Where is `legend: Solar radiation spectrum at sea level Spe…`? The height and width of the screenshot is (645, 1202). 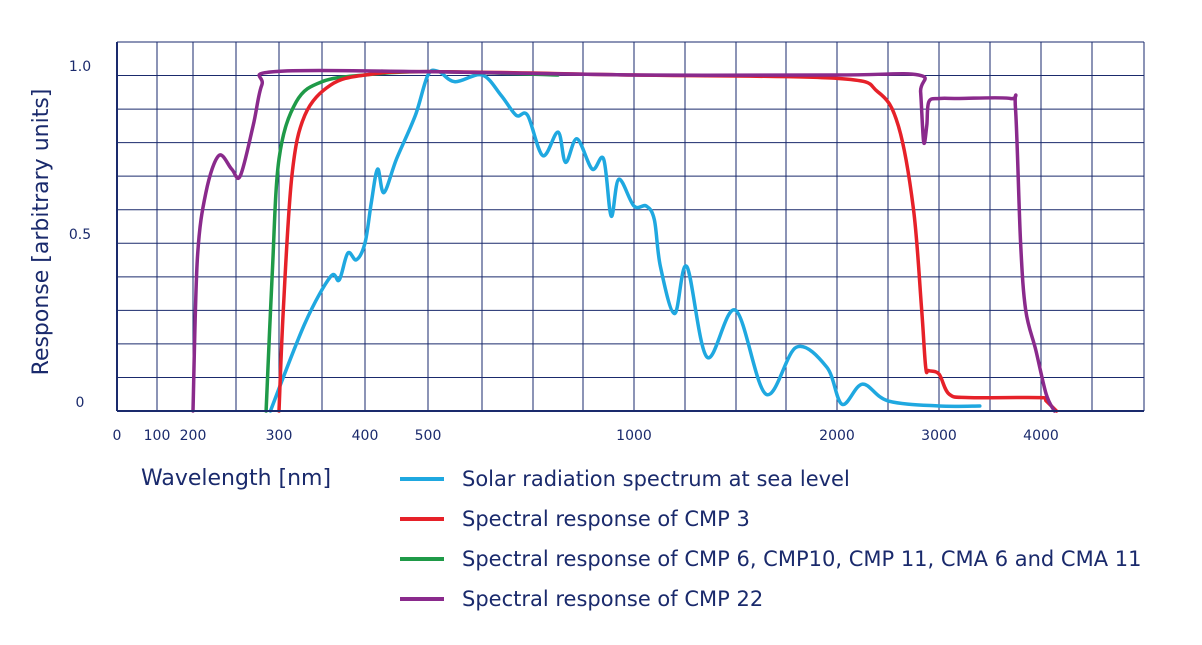
legend: Solar radiation spectrum at sea level Spe… is located at coordinates (770, 539).